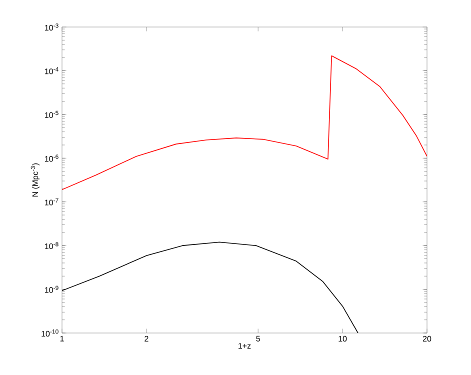 The height and width of the screenshot is (375, 471). Describe the element at coordinates (51, 114) in the screenshot. I see `y-tick-label: 10$^{-5}$` at that location.